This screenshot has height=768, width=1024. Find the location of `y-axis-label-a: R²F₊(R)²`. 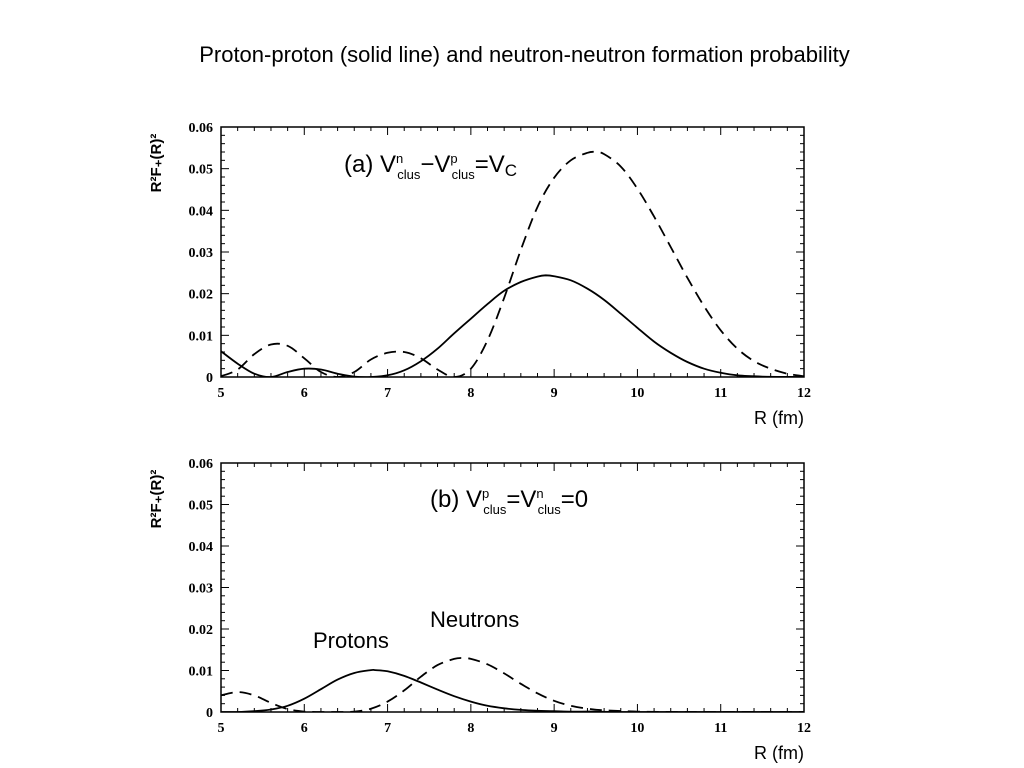

y-axis-label-a: R²F₊(R)² is located at coordinates (156, 163).